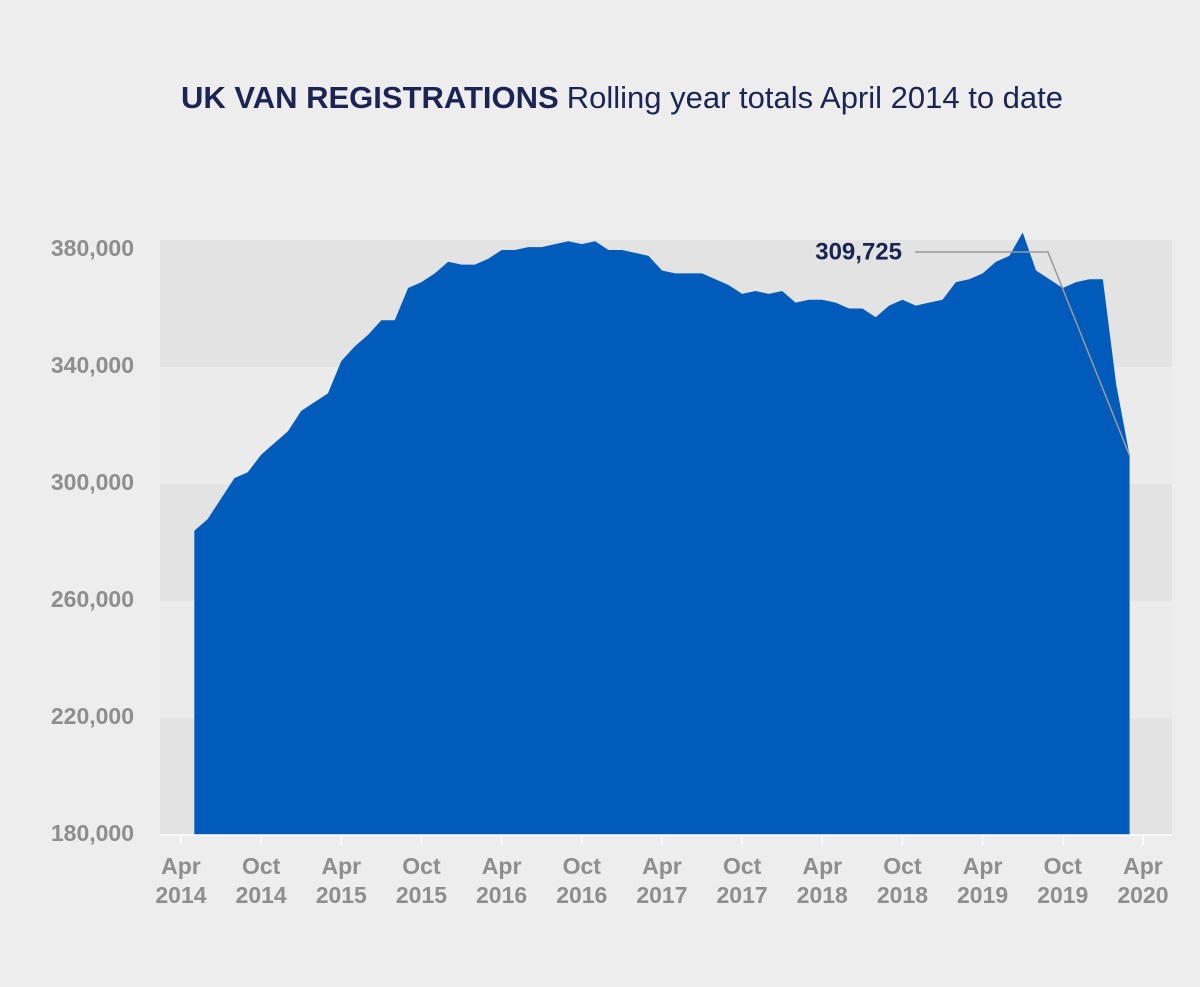  Describe the element at coordinates (822, 880) in the screenshot. I see `x-tick-label: Apr 2018` at that location.